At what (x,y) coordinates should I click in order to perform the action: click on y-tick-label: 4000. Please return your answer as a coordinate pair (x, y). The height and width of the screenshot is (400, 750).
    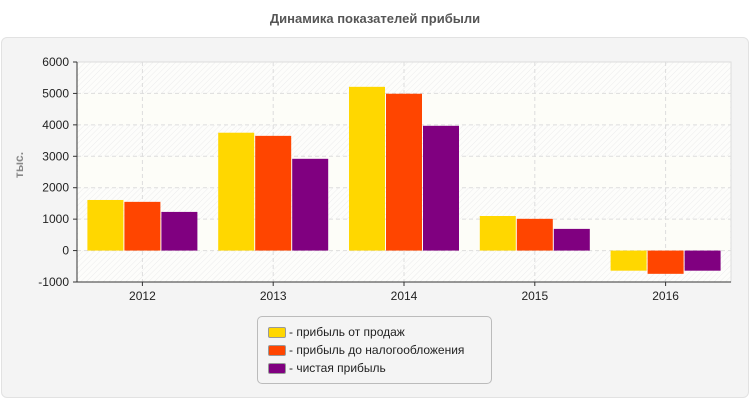
    Looking at the image, I should click on (55, 125).